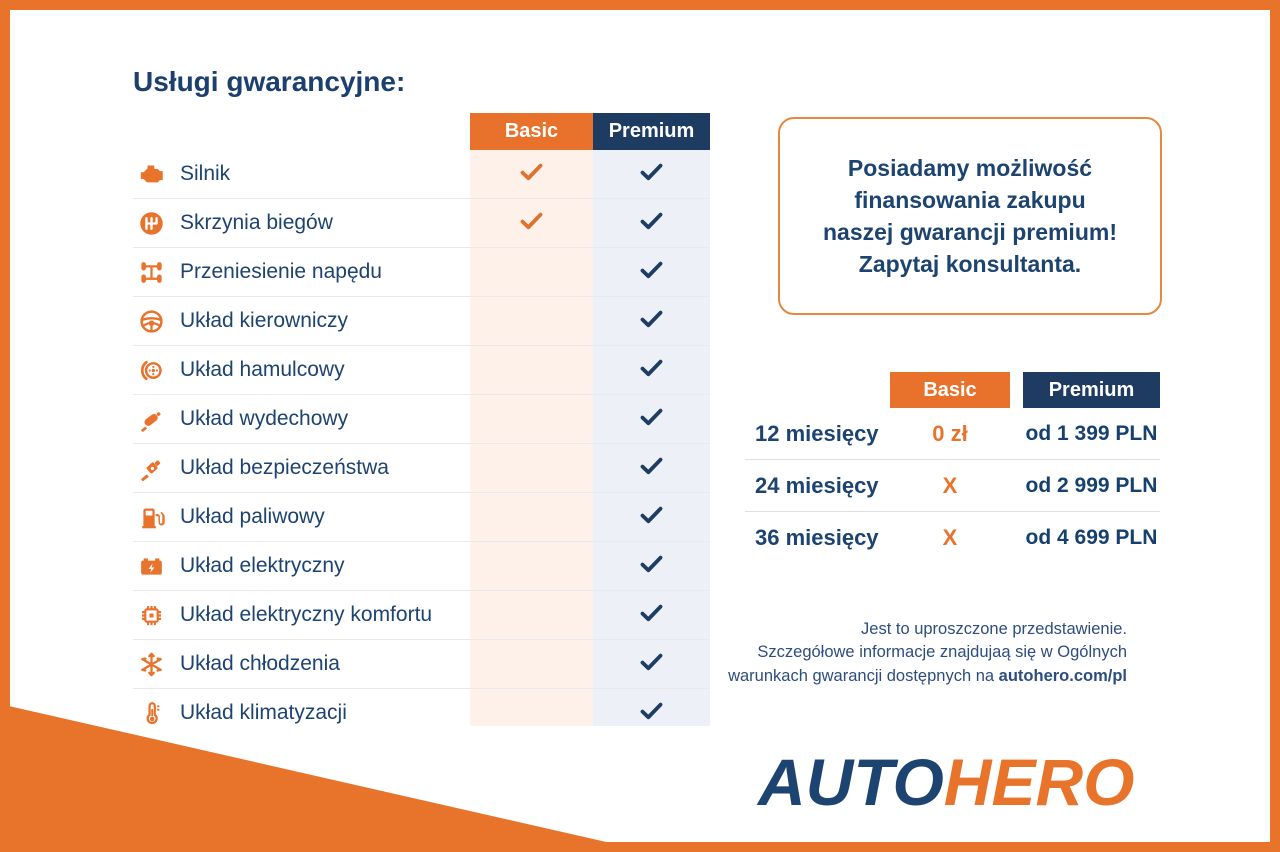  What do you see at coordinates (421, 419) in the screenshot?
I see `table-row: Układ wydechowy` at bounding box center [421, 419].